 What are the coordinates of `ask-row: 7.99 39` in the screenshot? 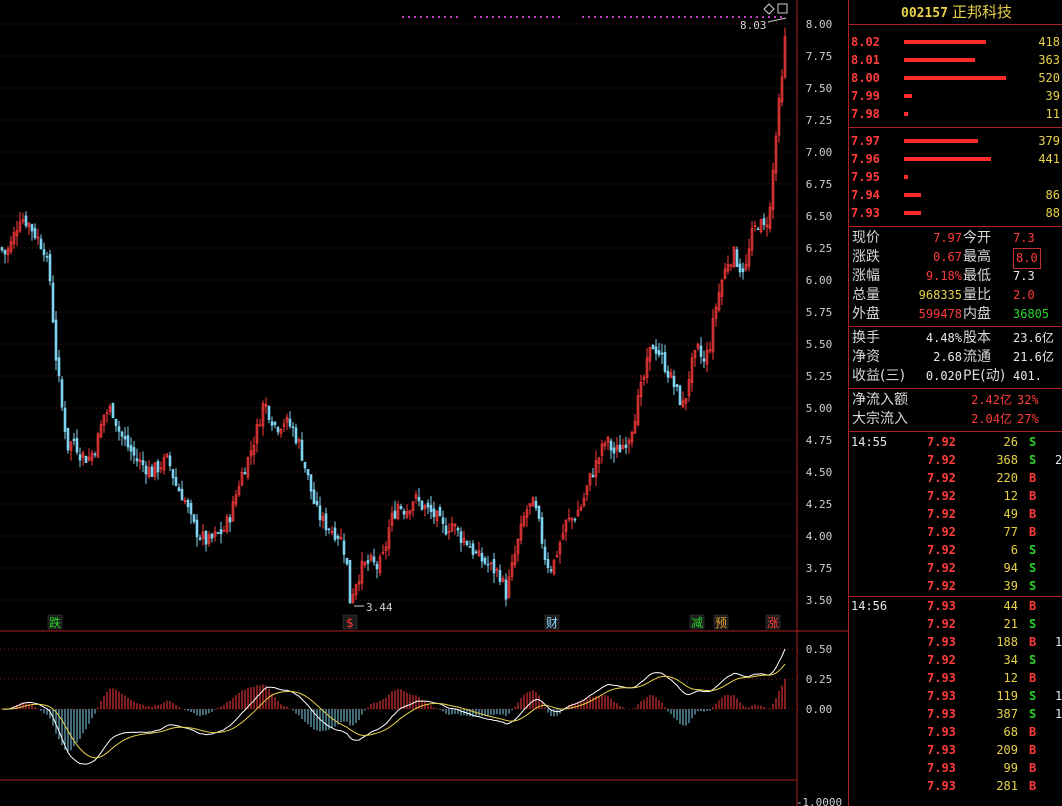 It's located at (955, 96).